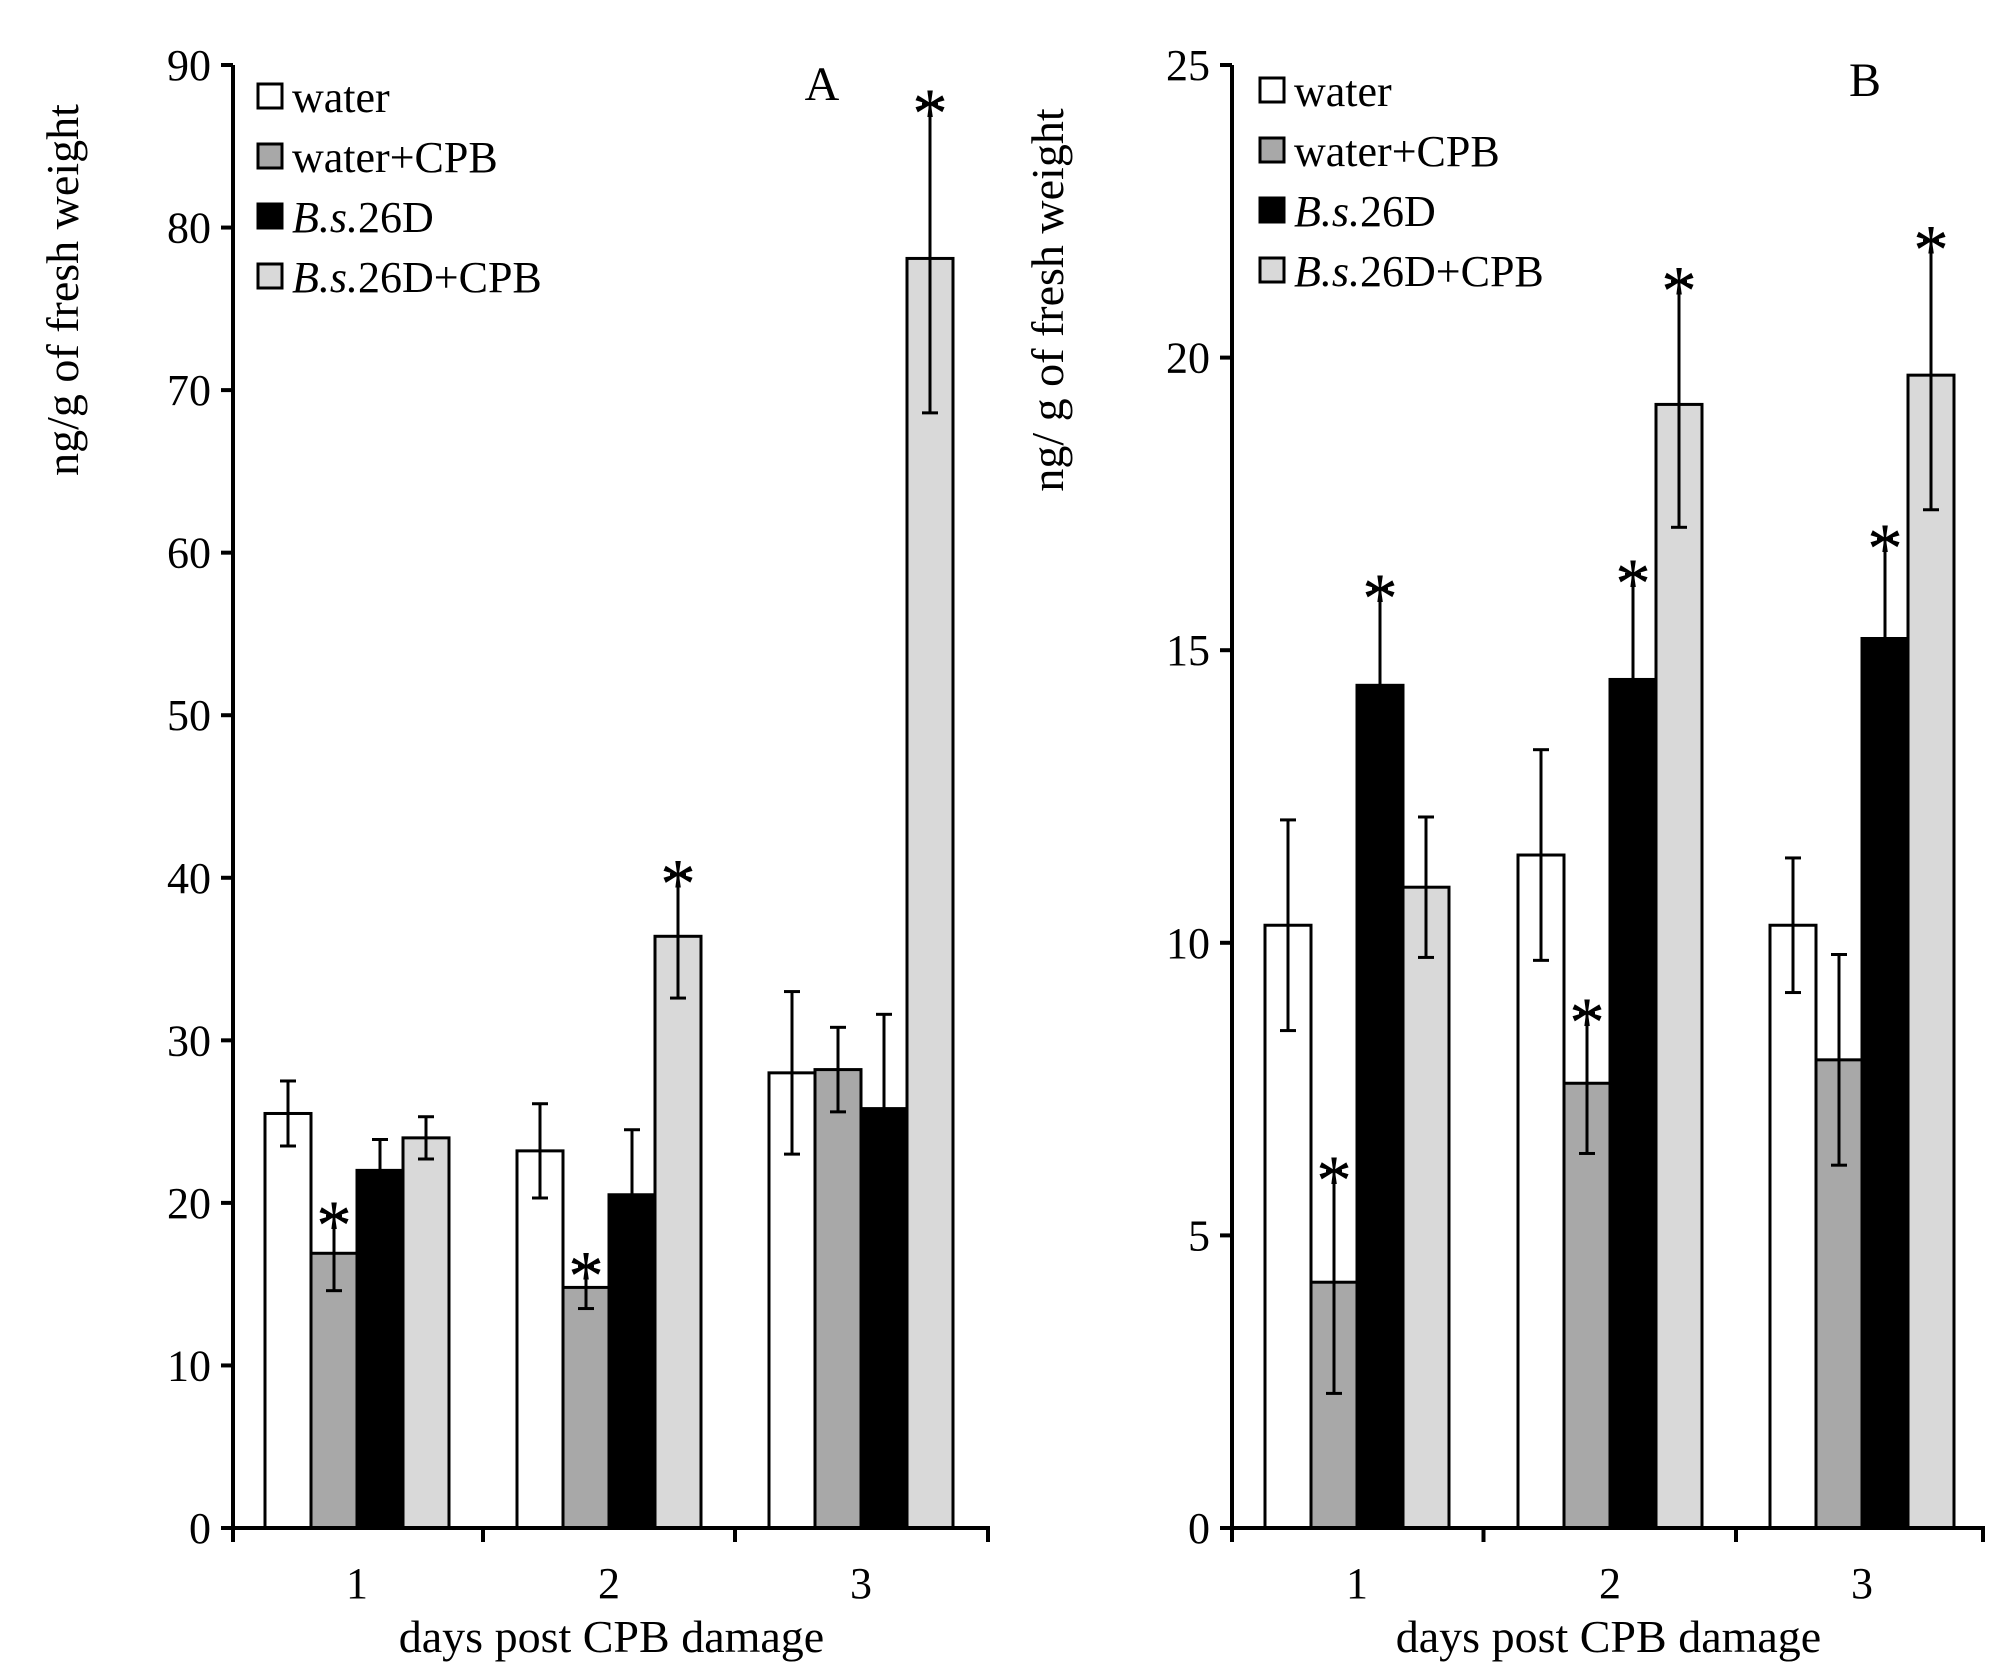  Describe the element at coordinates (1865, 80) in the screenshot. I see `panel-label: B` at that location.